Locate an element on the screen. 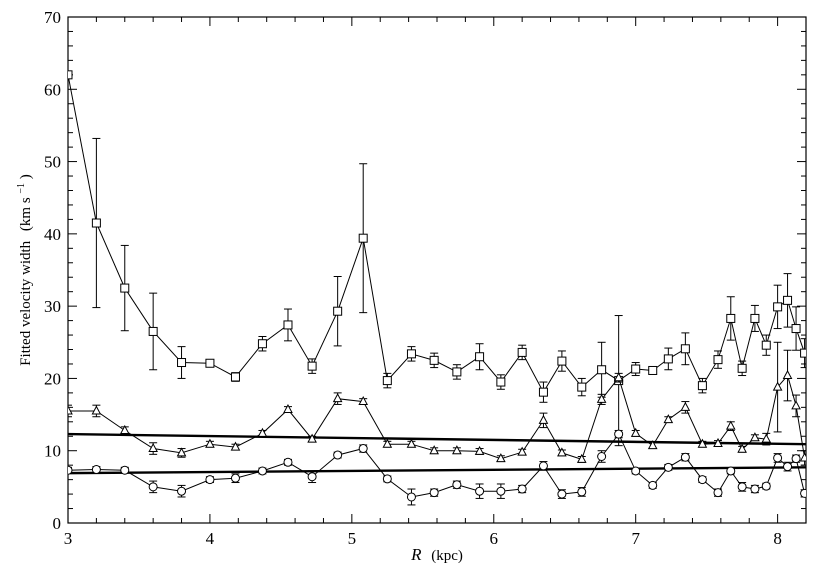 The width and height of the screenshot is (830, 571). series-circle is located at coordinates (437, 467).